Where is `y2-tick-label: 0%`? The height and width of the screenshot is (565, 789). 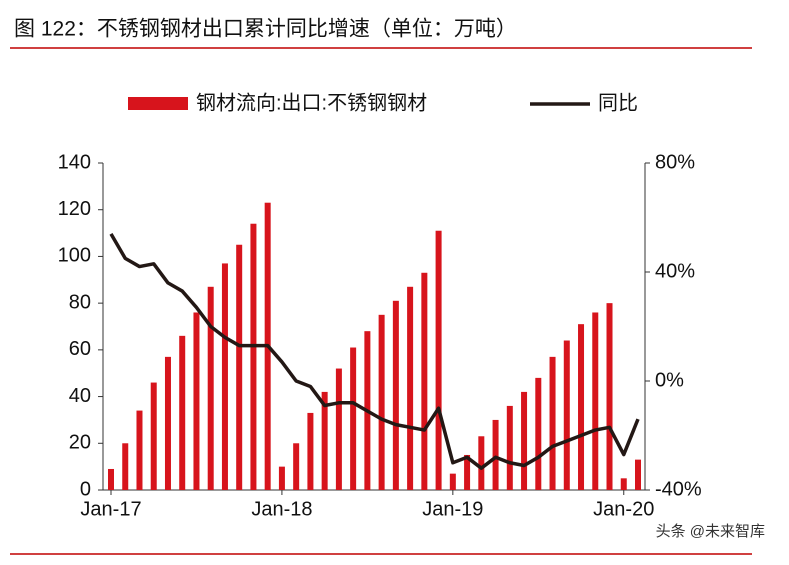
y2-tick-label: 0% is located at coordinates (669, 380).